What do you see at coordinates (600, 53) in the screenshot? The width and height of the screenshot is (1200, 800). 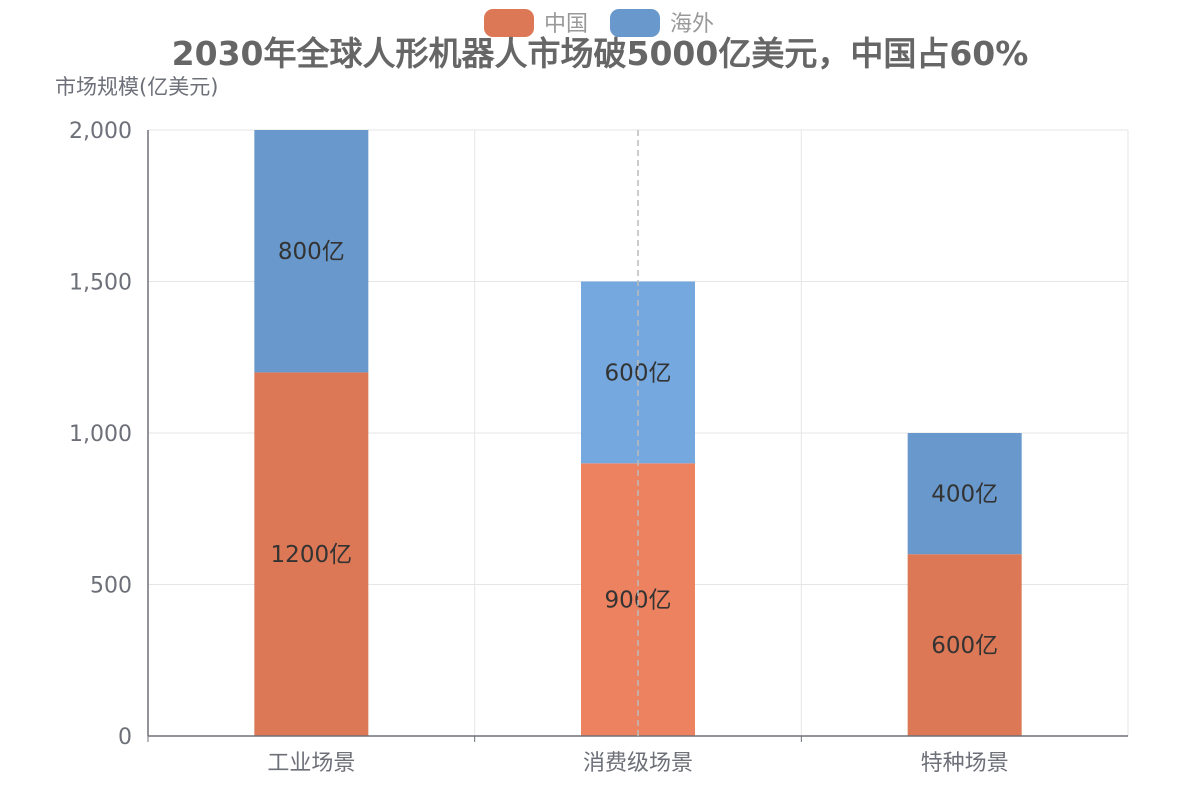 I see `chart-title: 2030年全球人形机器人市场破5000亿美元，中国占60%` at bounding box center [600, 53].